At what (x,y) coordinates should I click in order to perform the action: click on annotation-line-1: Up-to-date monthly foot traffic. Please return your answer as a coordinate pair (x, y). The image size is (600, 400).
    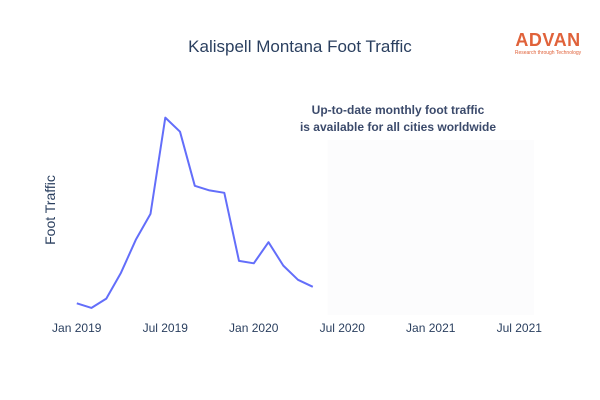
    Looking at the image, I should click on (398, 110).